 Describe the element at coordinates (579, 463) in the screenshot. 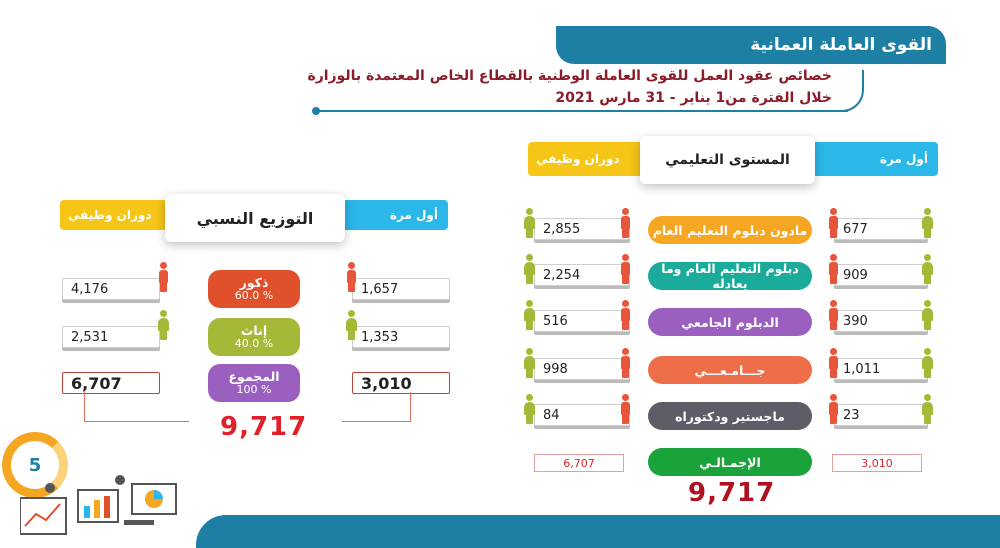

I see `right-turnover-total: 6,707` at that location.